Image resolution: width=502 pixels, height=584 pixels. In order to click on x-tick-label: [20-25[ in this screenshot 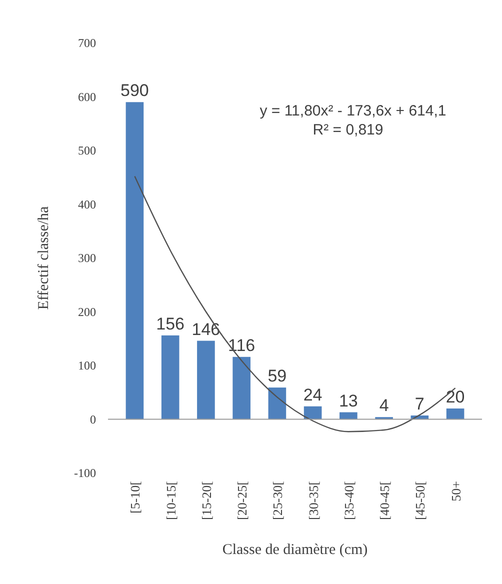, I will do `click(242, 500)`.